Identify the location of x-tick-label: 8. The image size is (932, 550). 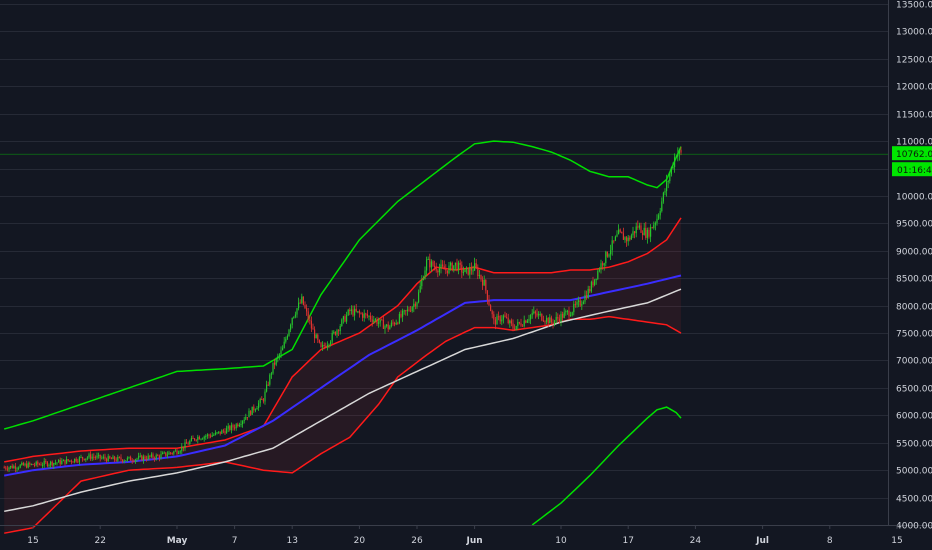
(830, 541).